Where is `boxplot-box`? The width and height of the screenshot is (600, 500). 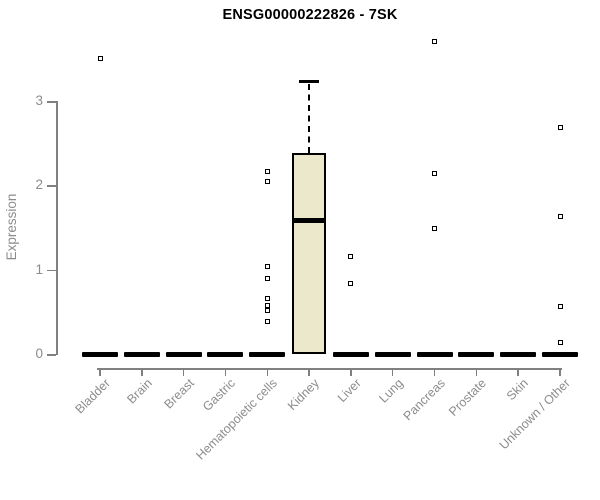
boxplot-box is located at coordinates (309, 253).